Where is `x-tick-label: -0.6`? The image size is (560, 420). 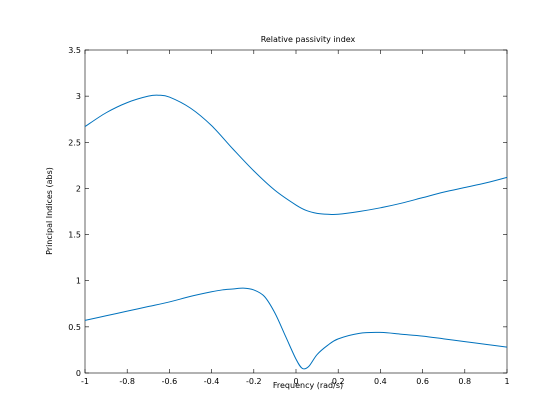
x-tick-label: -0.6 is located at coordinates (170, 381).